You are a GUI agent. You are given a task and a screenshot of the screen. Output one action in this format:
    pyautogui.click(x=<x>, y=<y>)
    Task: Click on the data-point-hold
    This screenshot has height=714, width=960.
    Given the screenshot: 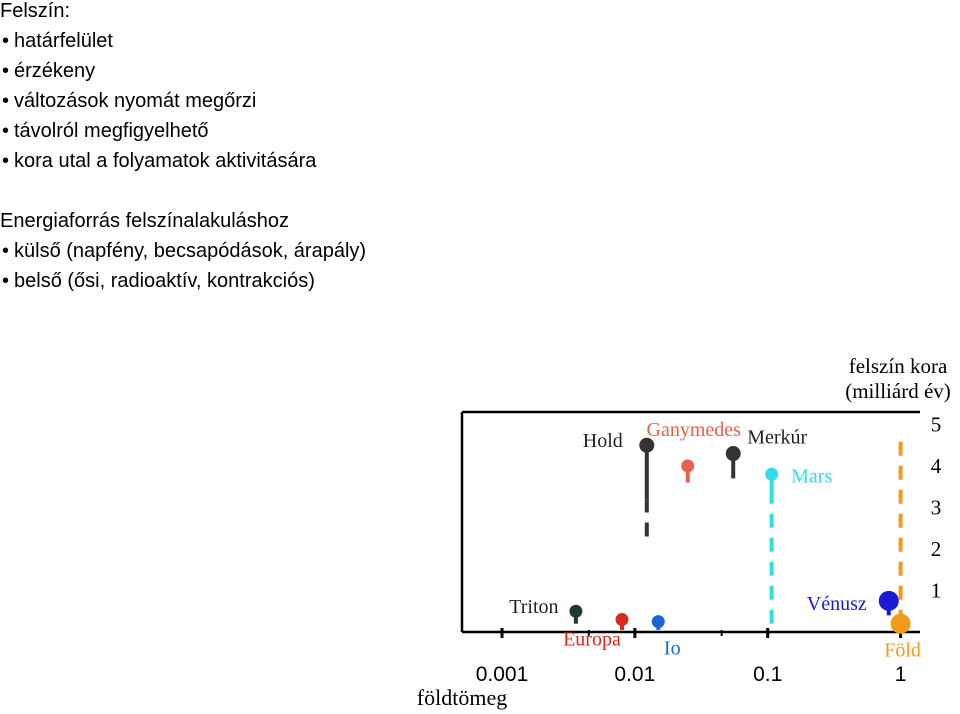 What is the action you would take?
    pyautogui.click(x=647, y=445)
    